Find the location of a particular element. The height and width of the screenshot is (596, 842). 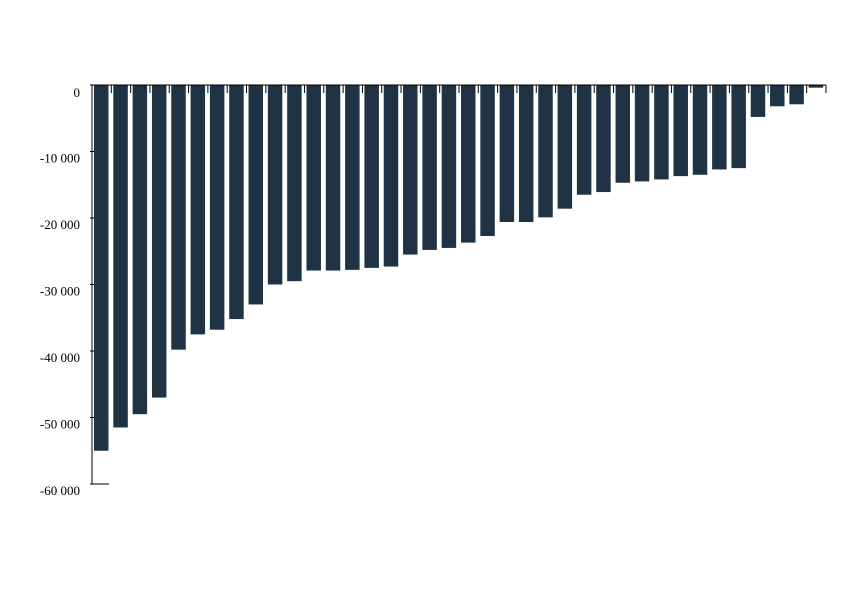

y-tick-label: 0 is located at coordinates (77, 92).